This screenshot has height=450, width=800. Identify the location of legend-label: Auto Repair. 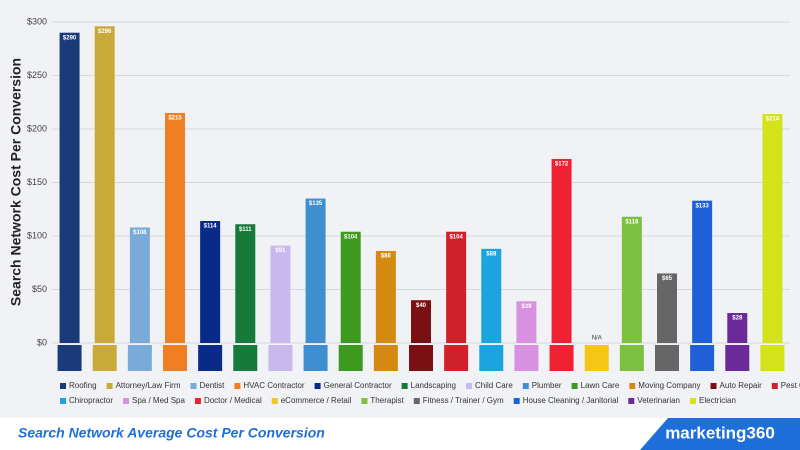
(741, 385).